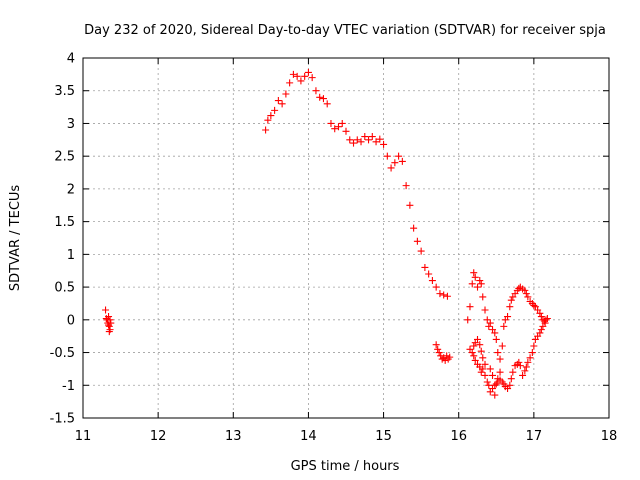  Describe the element at coordinates (71, 124) in the screenshot. I see `y-tick-label: 3` at that location.